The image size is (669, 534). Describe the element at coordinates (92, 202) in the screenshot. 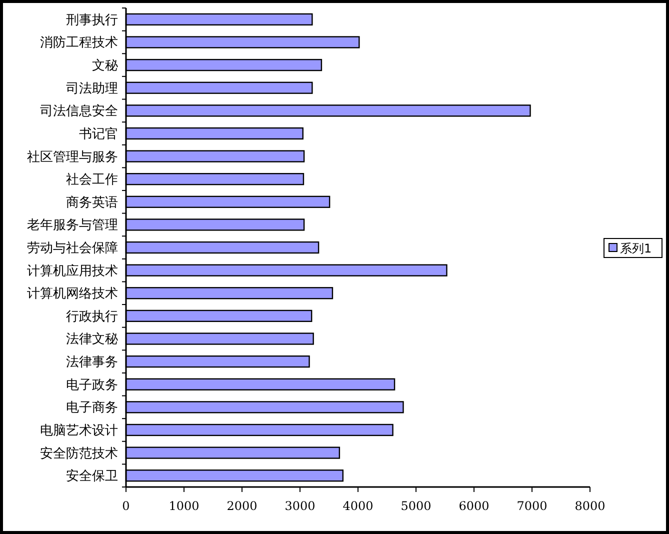

I see `y-tick-label: 商务英语` at that location.